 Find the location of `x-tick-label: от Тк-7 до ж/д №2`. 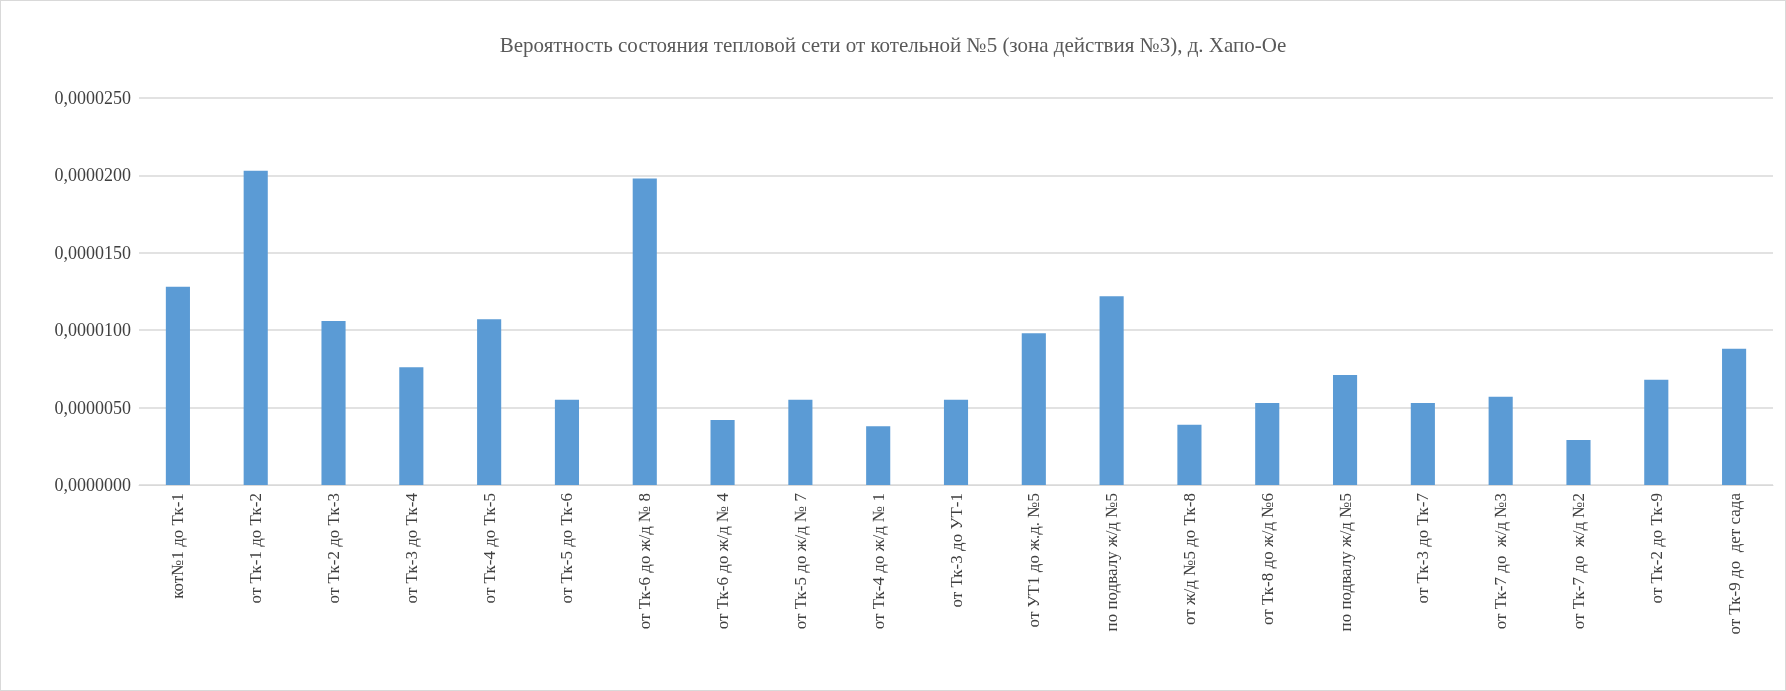

x-tick-label: от Тк-7 до ж/д №2 is located at coordinates (1578, 561).